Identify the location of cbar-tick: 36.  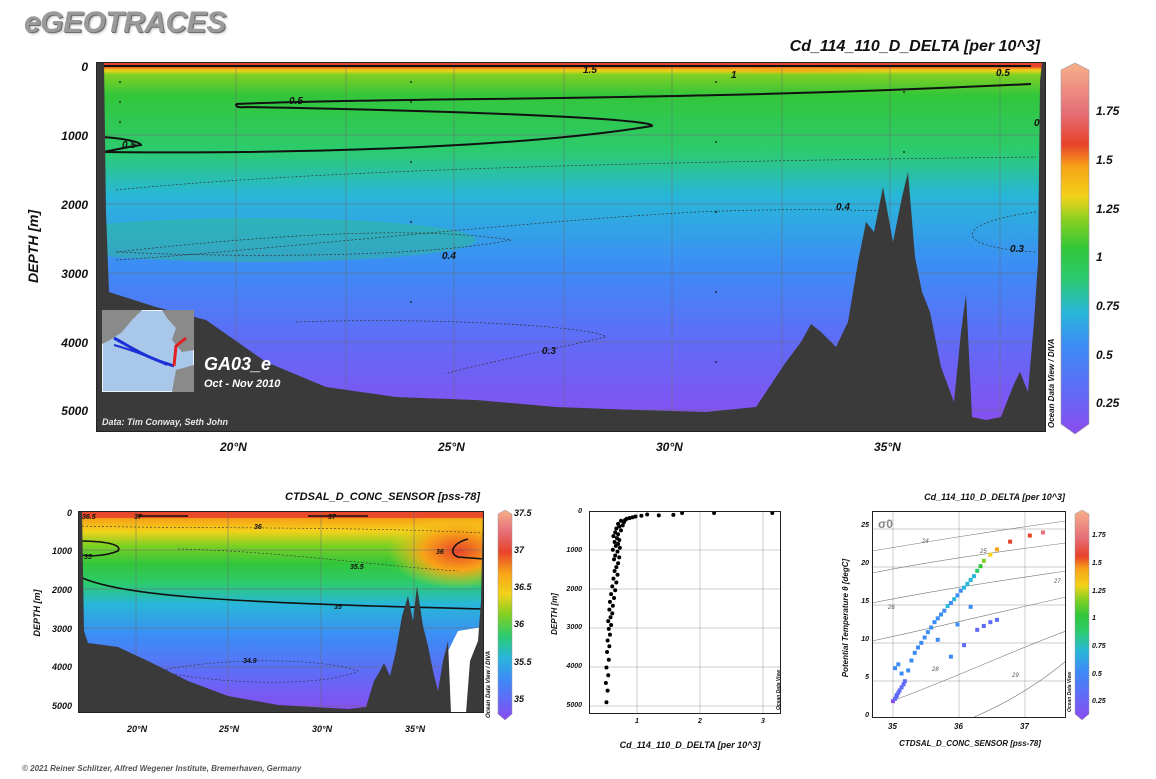
(519, 624).